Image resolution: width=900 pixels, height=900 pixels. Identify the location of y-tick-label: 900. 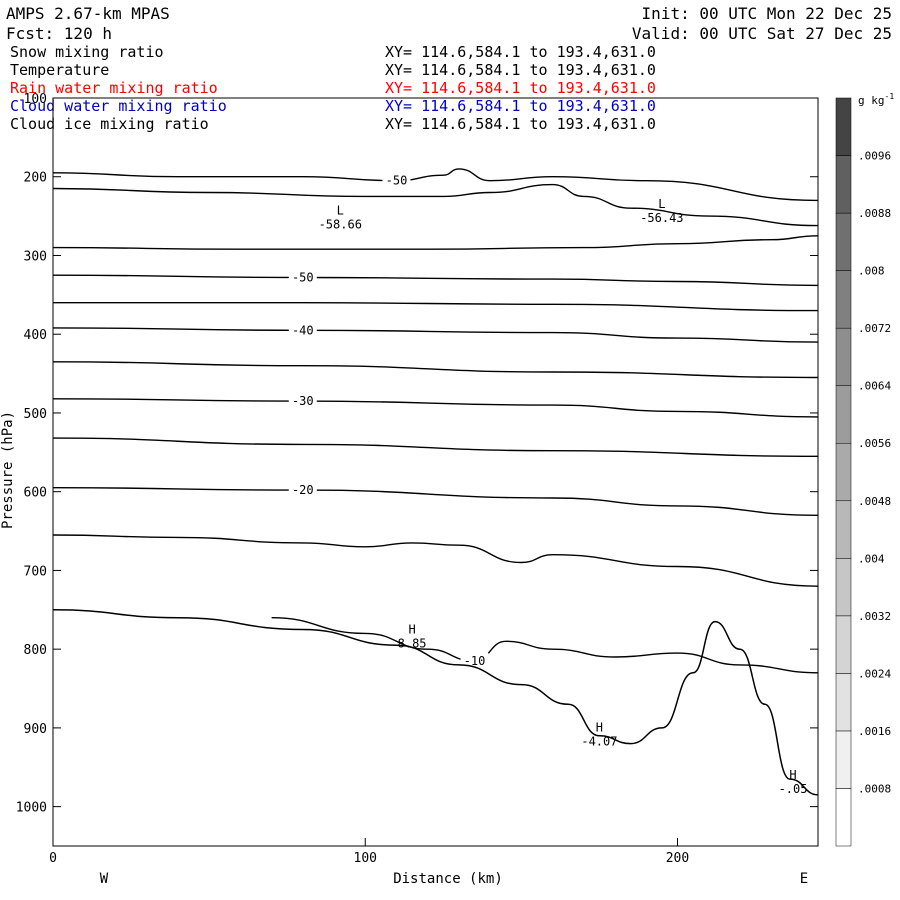
(35, 729).